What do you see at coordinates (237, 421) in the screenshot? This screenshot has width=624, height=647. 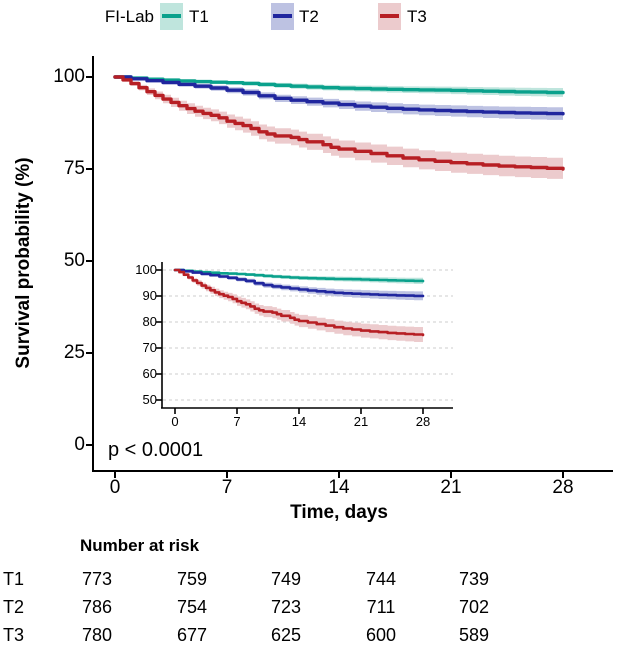 I see `inset-x-tick-label: 7` at bounding box center [237, 421].